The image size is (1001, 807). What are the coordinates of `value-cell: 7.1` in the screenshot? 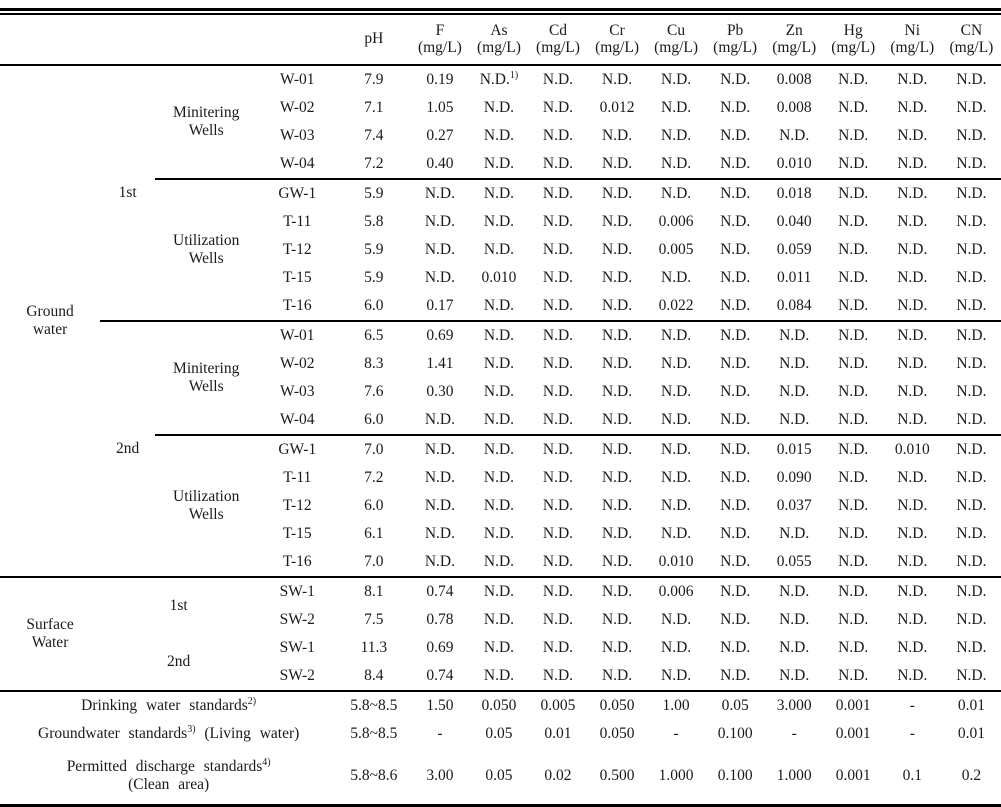 It's located at (374, 108).